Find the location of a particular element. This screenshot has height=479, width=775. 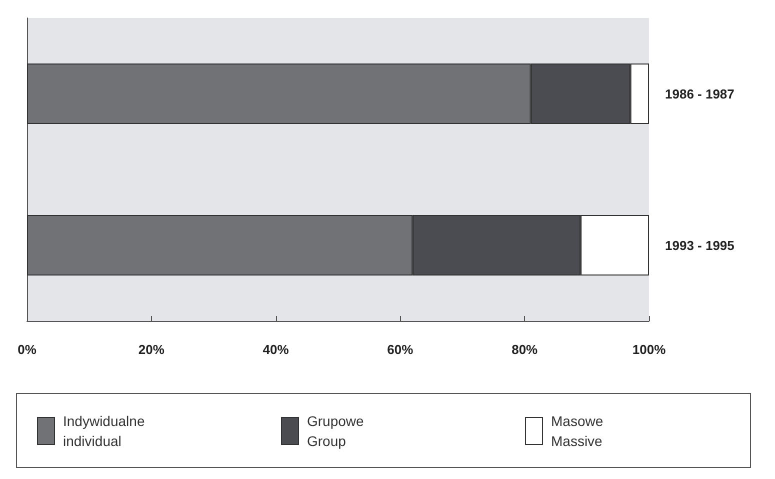

x-tick-label: 60% is located at coordinates (400, 349).